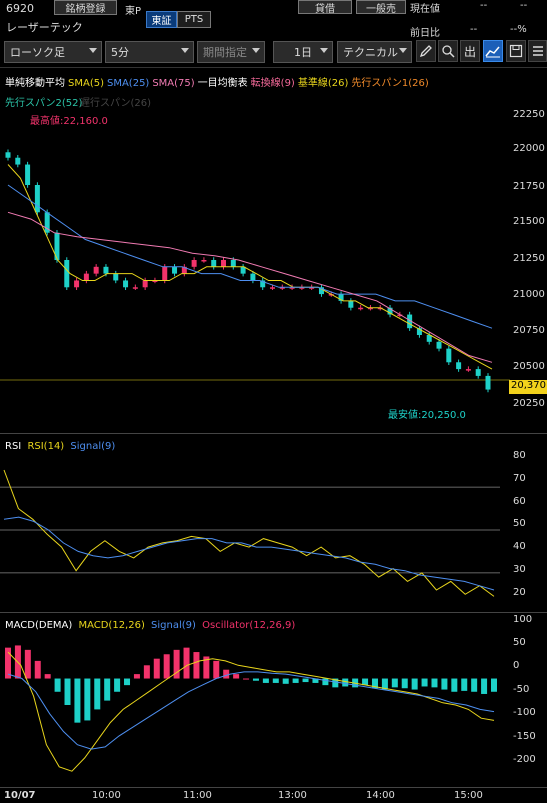  I want to click on macd-axis-label: -50, so click(521, 689).